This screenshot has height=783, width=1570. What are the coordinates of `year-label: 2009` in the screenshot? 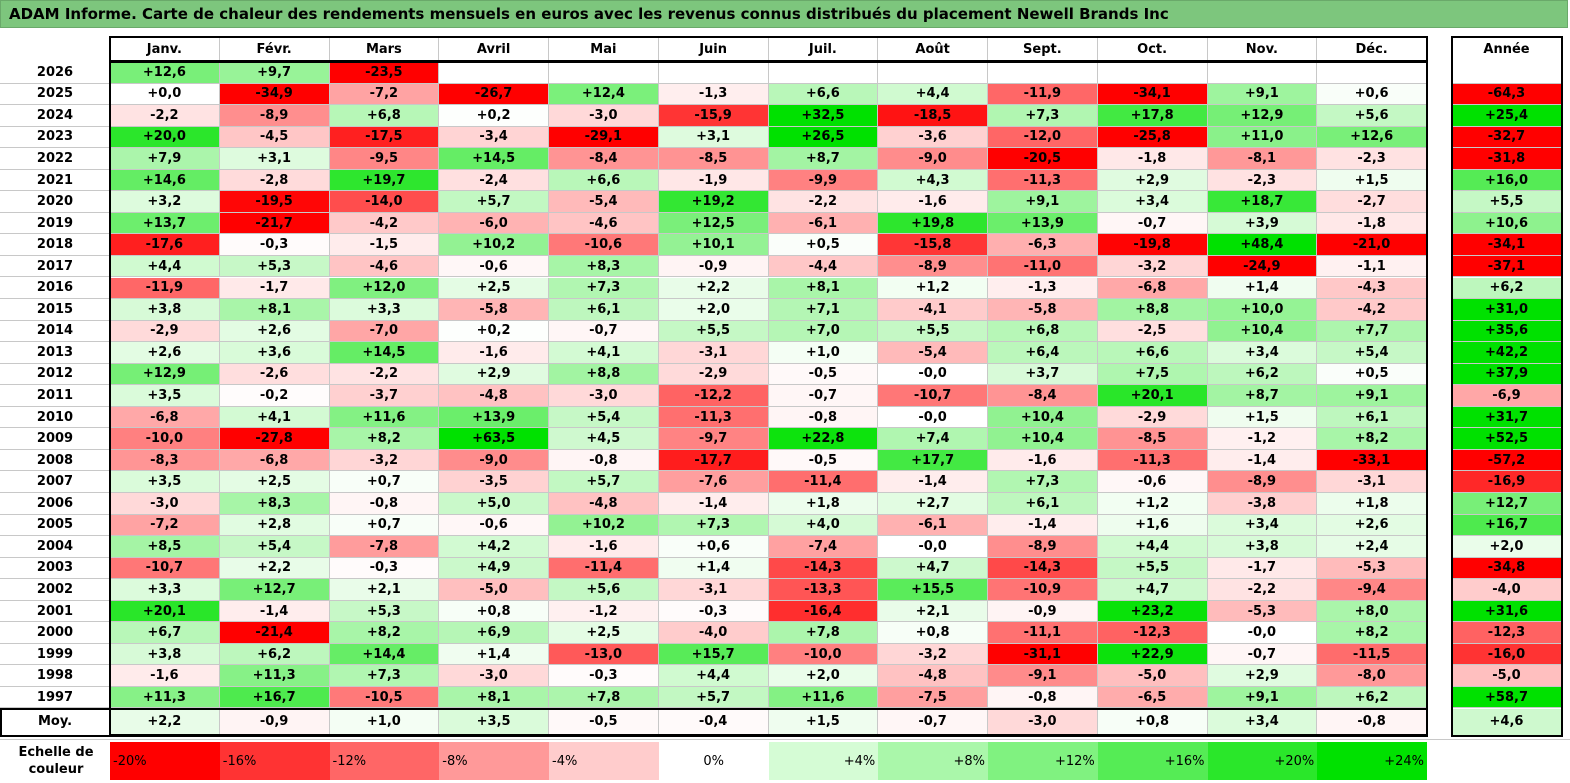 It's located at (55, 439).